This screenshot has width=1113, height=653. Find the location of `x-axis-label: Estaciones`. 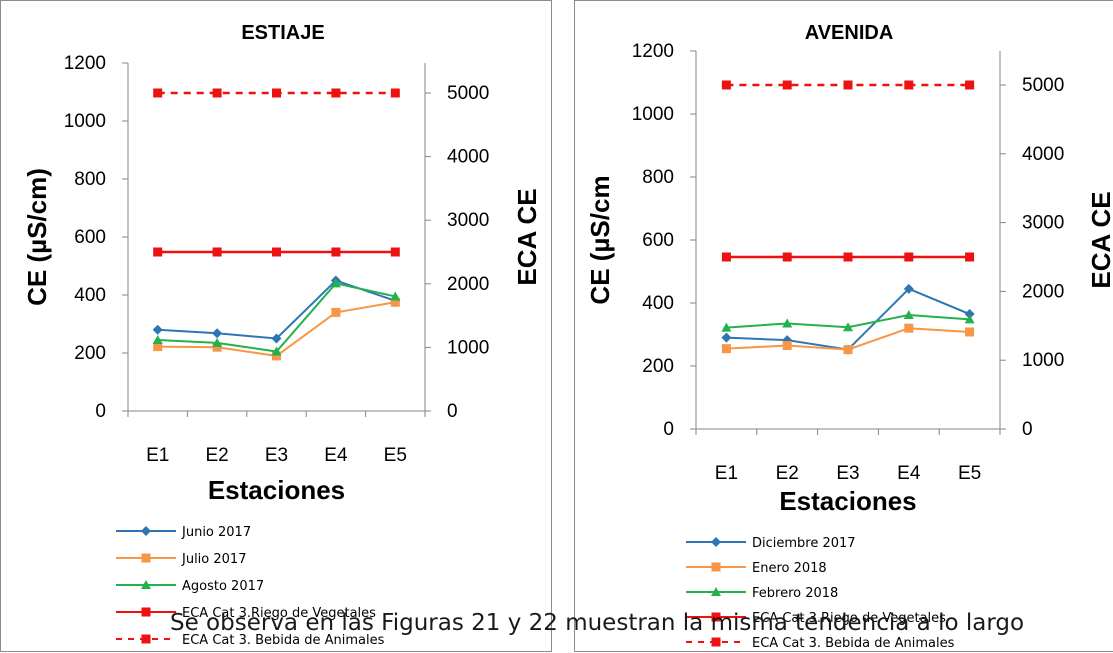

x-axis-label: Estaciones is located at coordinates (847, 501).